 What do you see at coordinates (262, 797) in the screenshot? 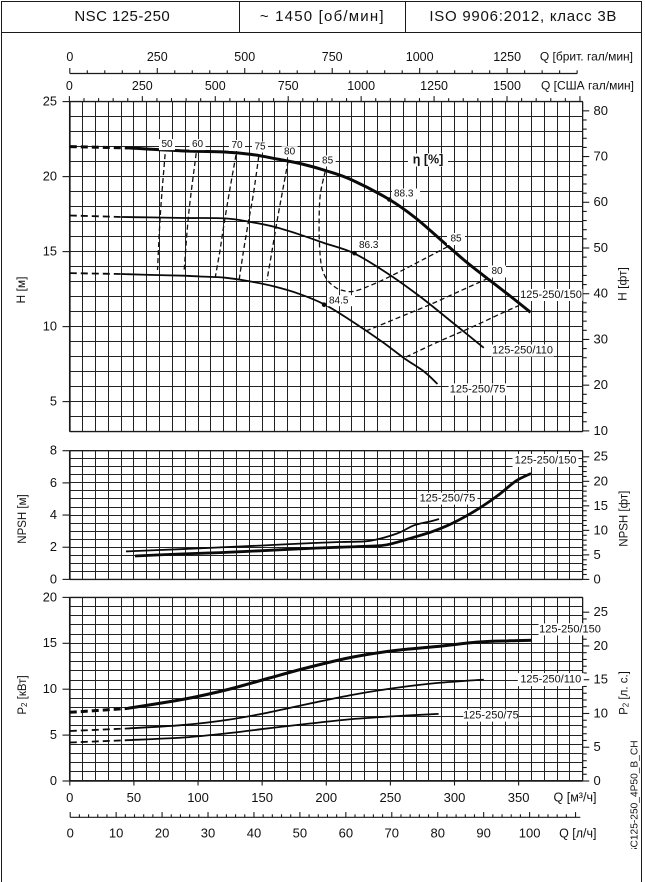
I see `svg-text: 150` at bounding box center [262, 797].